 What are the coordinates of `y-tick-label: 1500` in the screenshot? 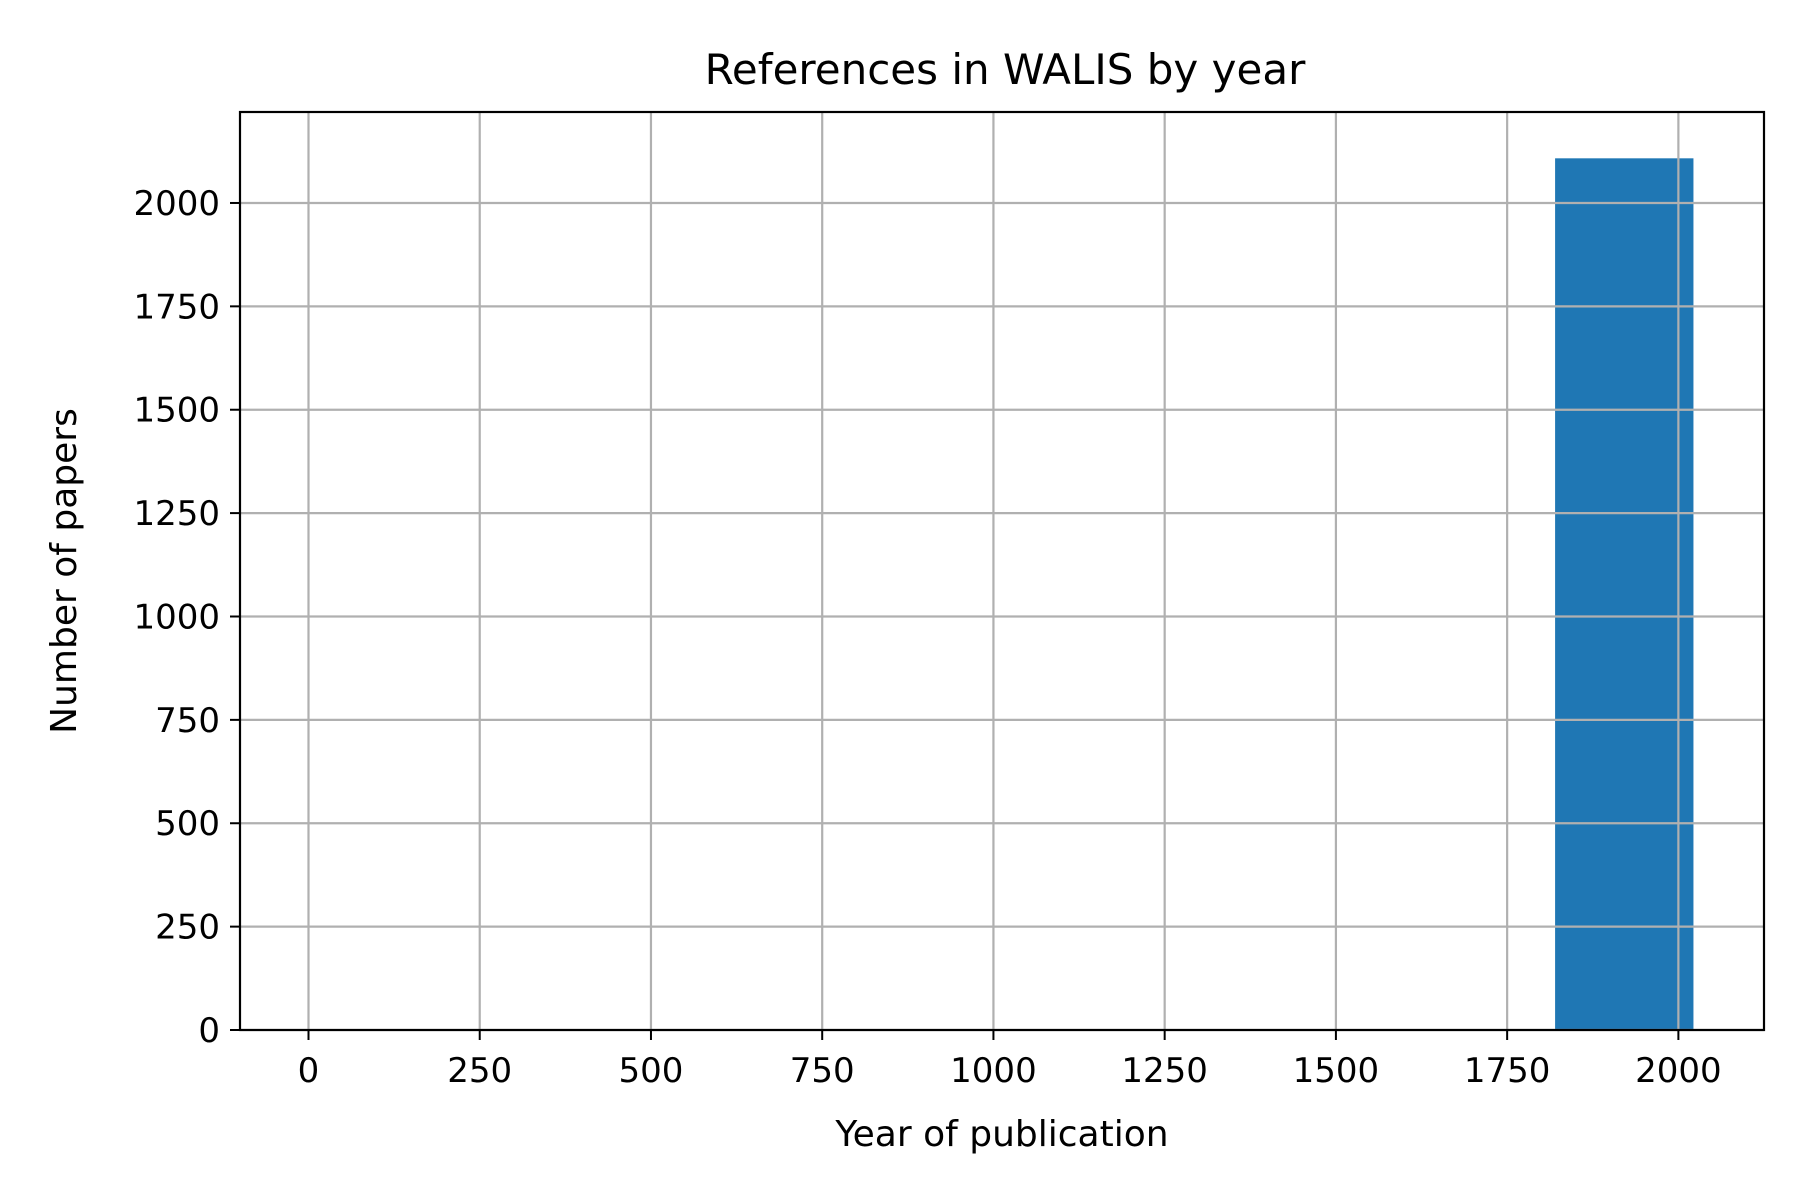 It's located at (176, 411).